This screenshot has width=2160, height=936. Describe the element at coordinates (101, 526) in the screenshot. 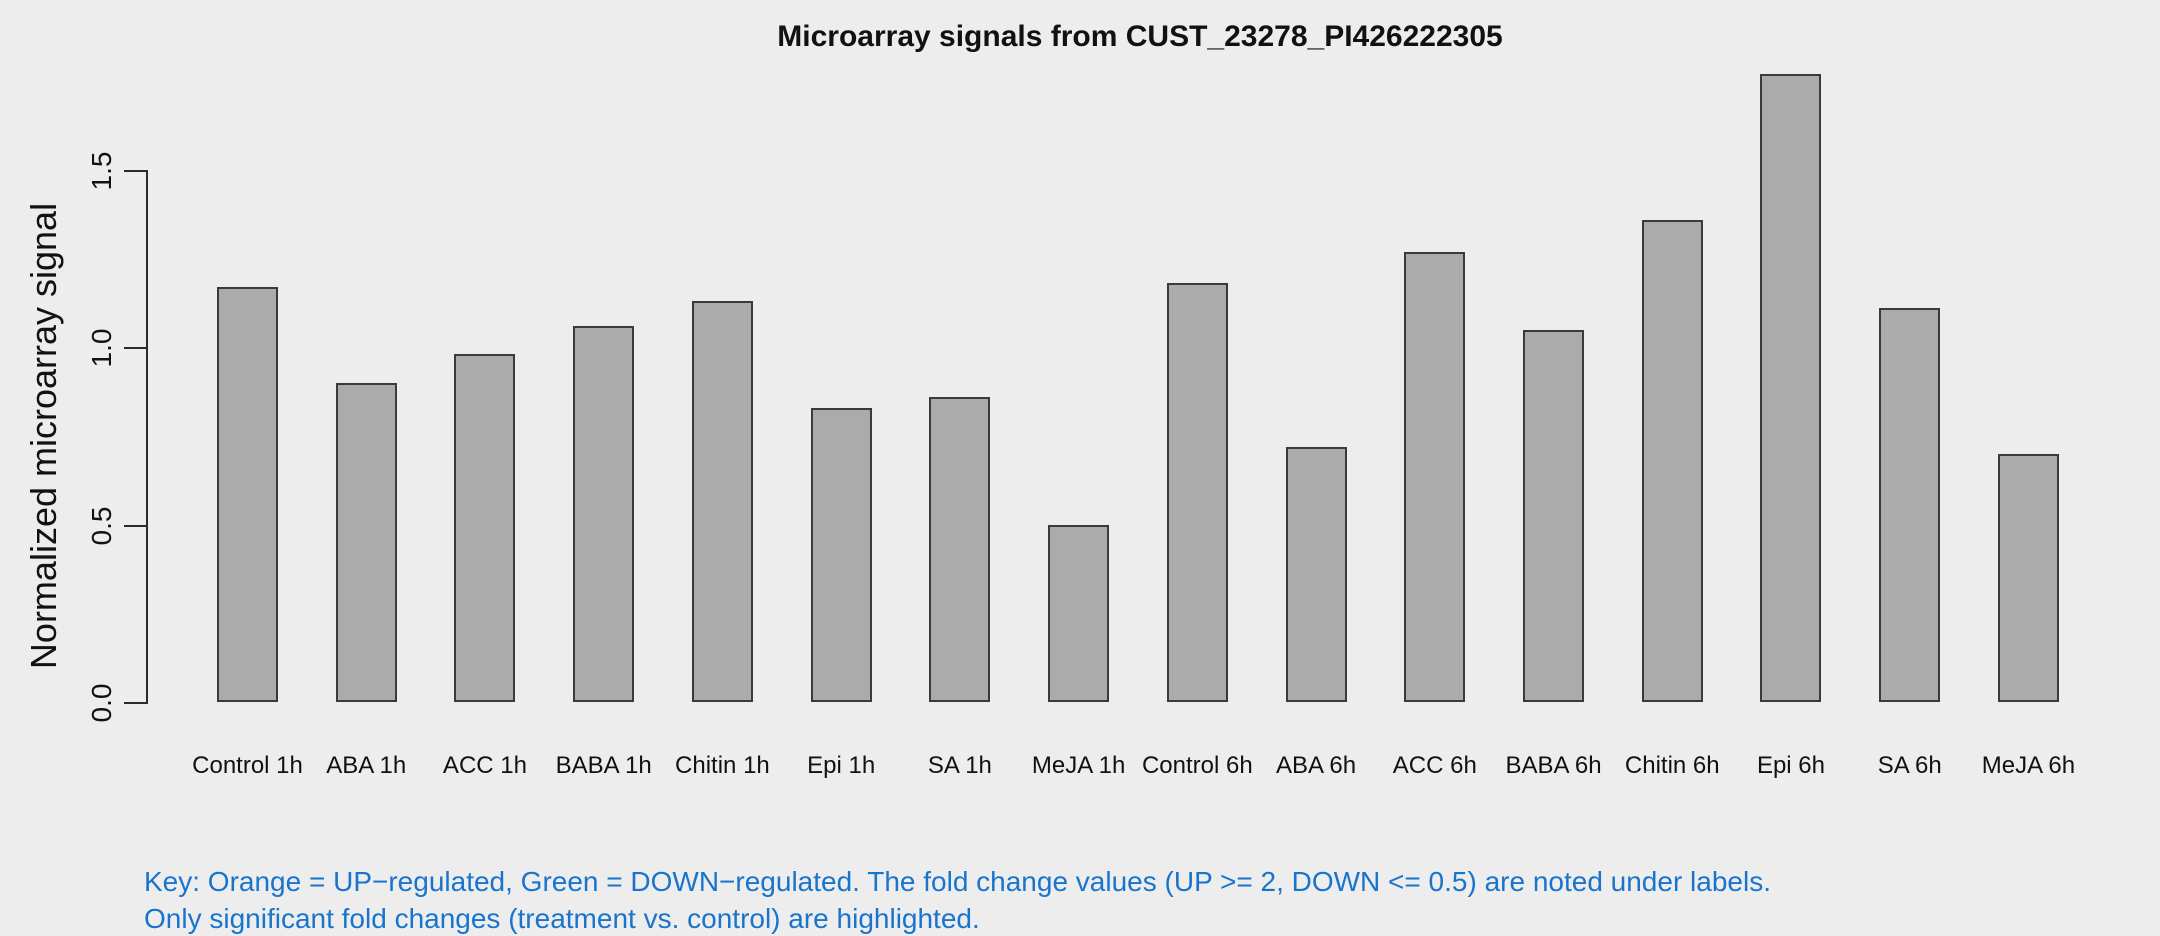

I see `y-tick-label: 0.5` at that location.